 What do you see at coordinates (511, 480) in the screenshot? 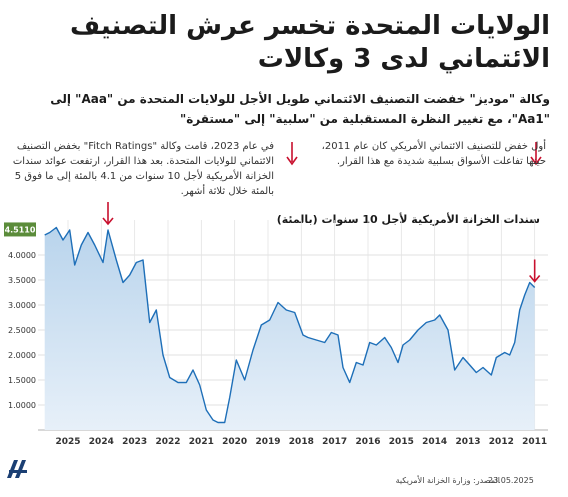
I see `footer-date: 23.05.2025` at bounding box center [511, 480].